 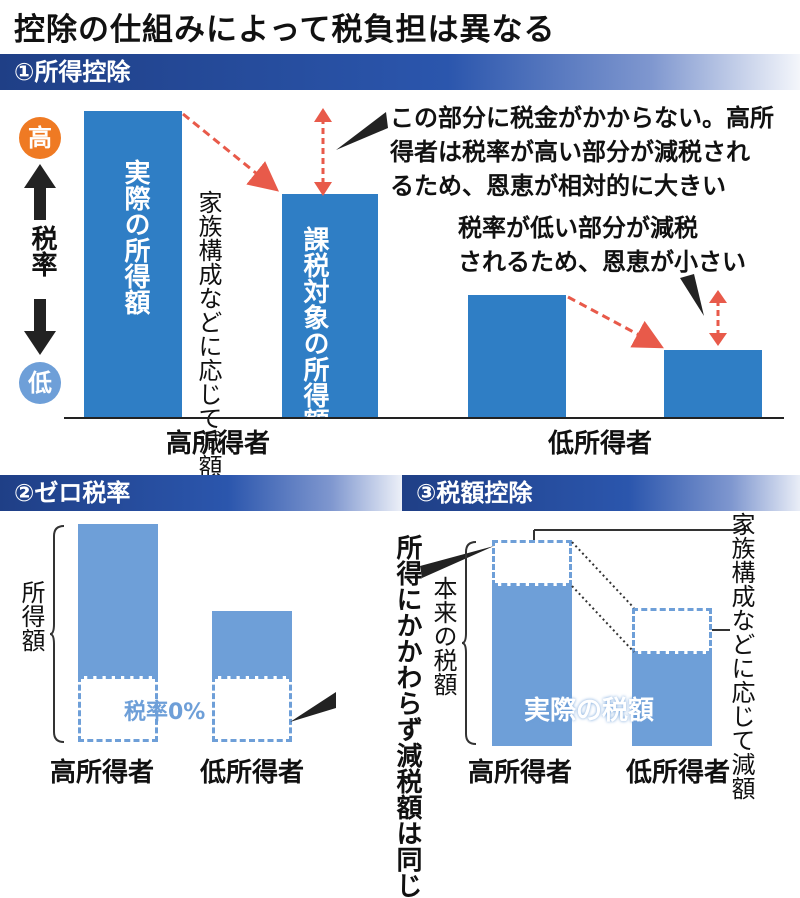 I want to click on low-actual-income-bar, so click(x=517, y=356).